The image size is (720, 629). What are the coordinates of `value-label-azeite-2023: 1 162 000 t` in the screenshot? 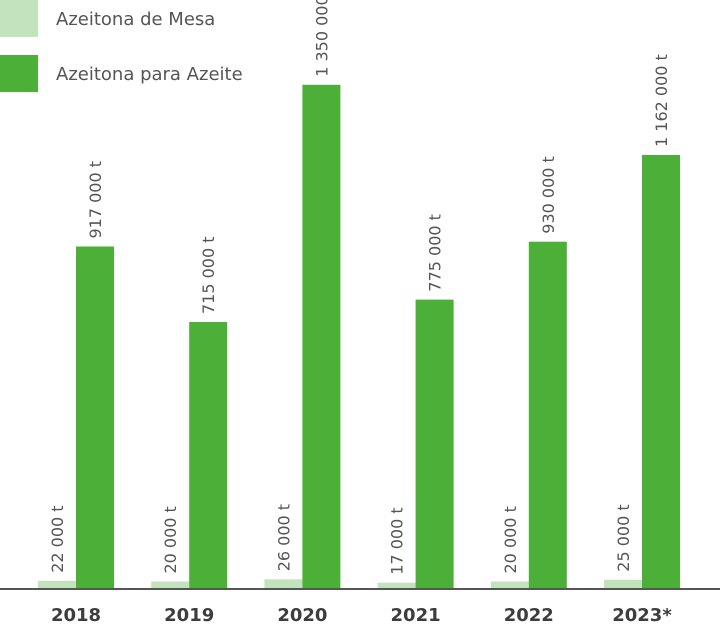 It's located at (661, 100).